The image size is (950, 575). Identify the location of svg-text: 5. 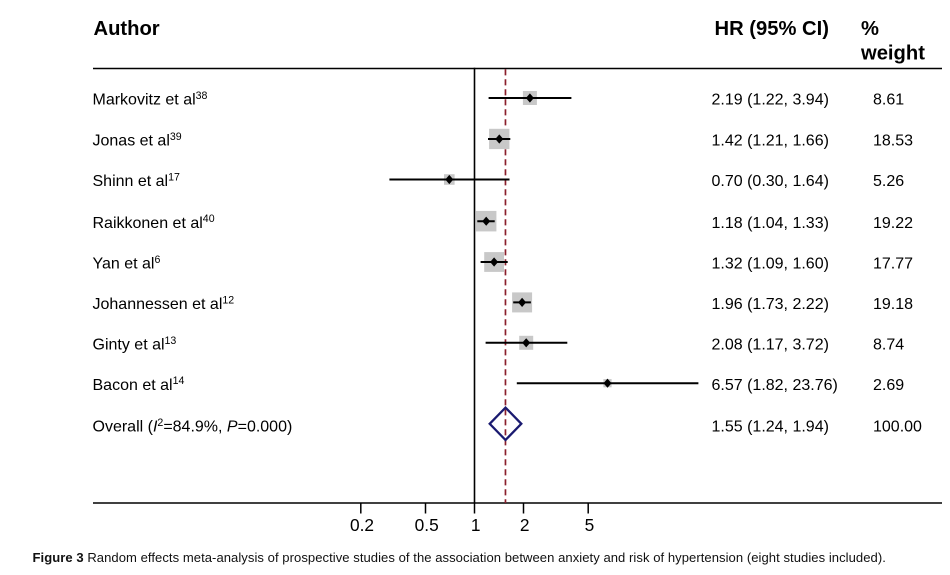
(590, 525).